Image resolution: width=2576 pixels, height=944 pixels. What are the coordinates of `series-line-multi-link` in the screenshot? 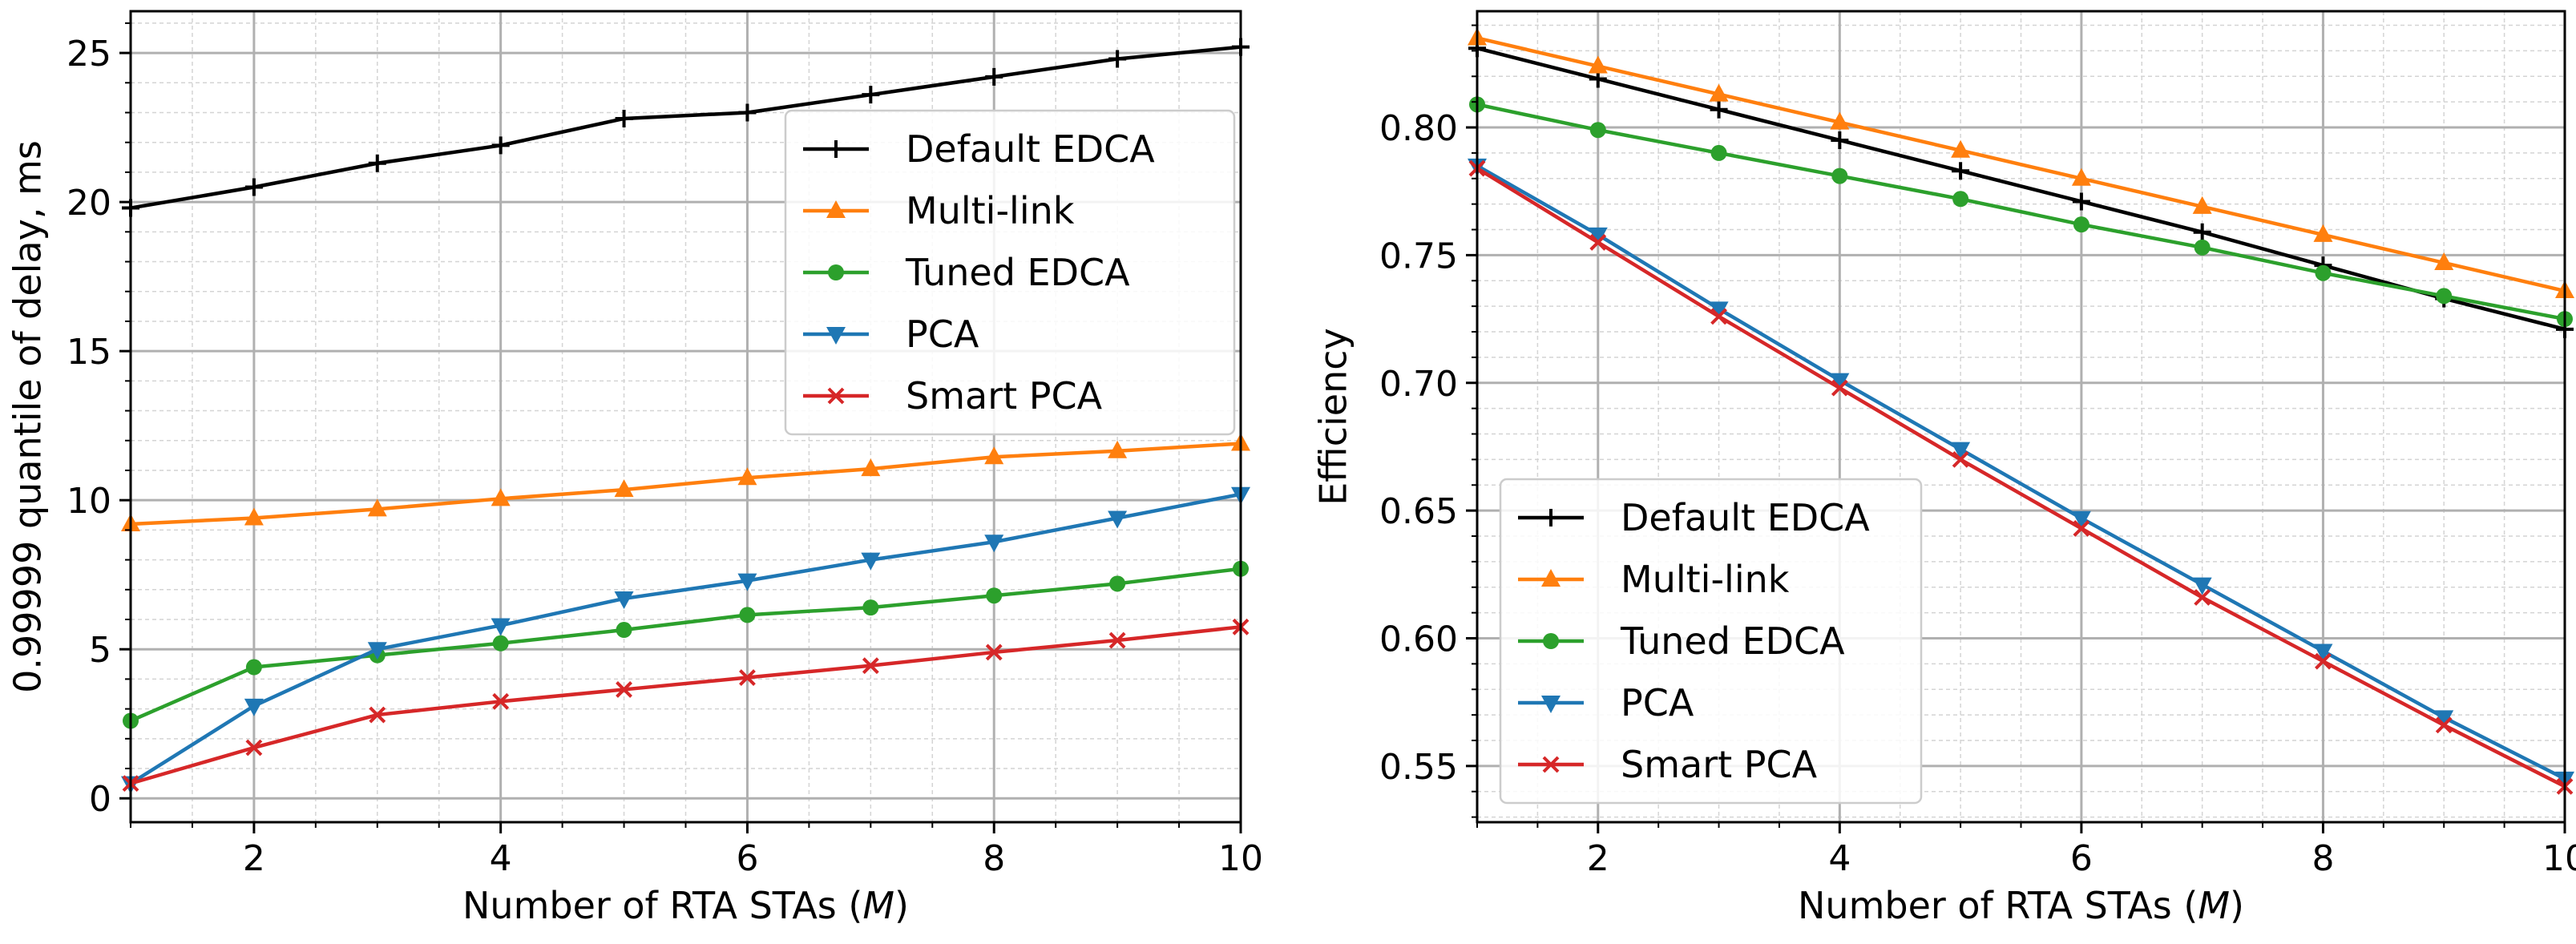 It's located at (2021, 164).